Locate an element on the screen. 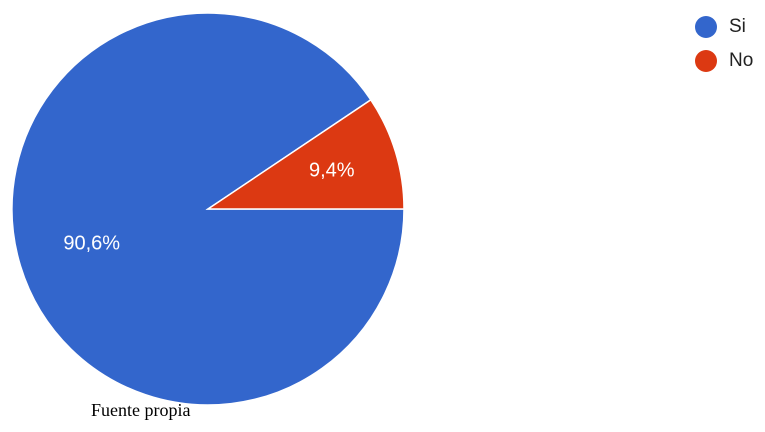  source-caption: Fuente propia is located at coordinates (141, 410).